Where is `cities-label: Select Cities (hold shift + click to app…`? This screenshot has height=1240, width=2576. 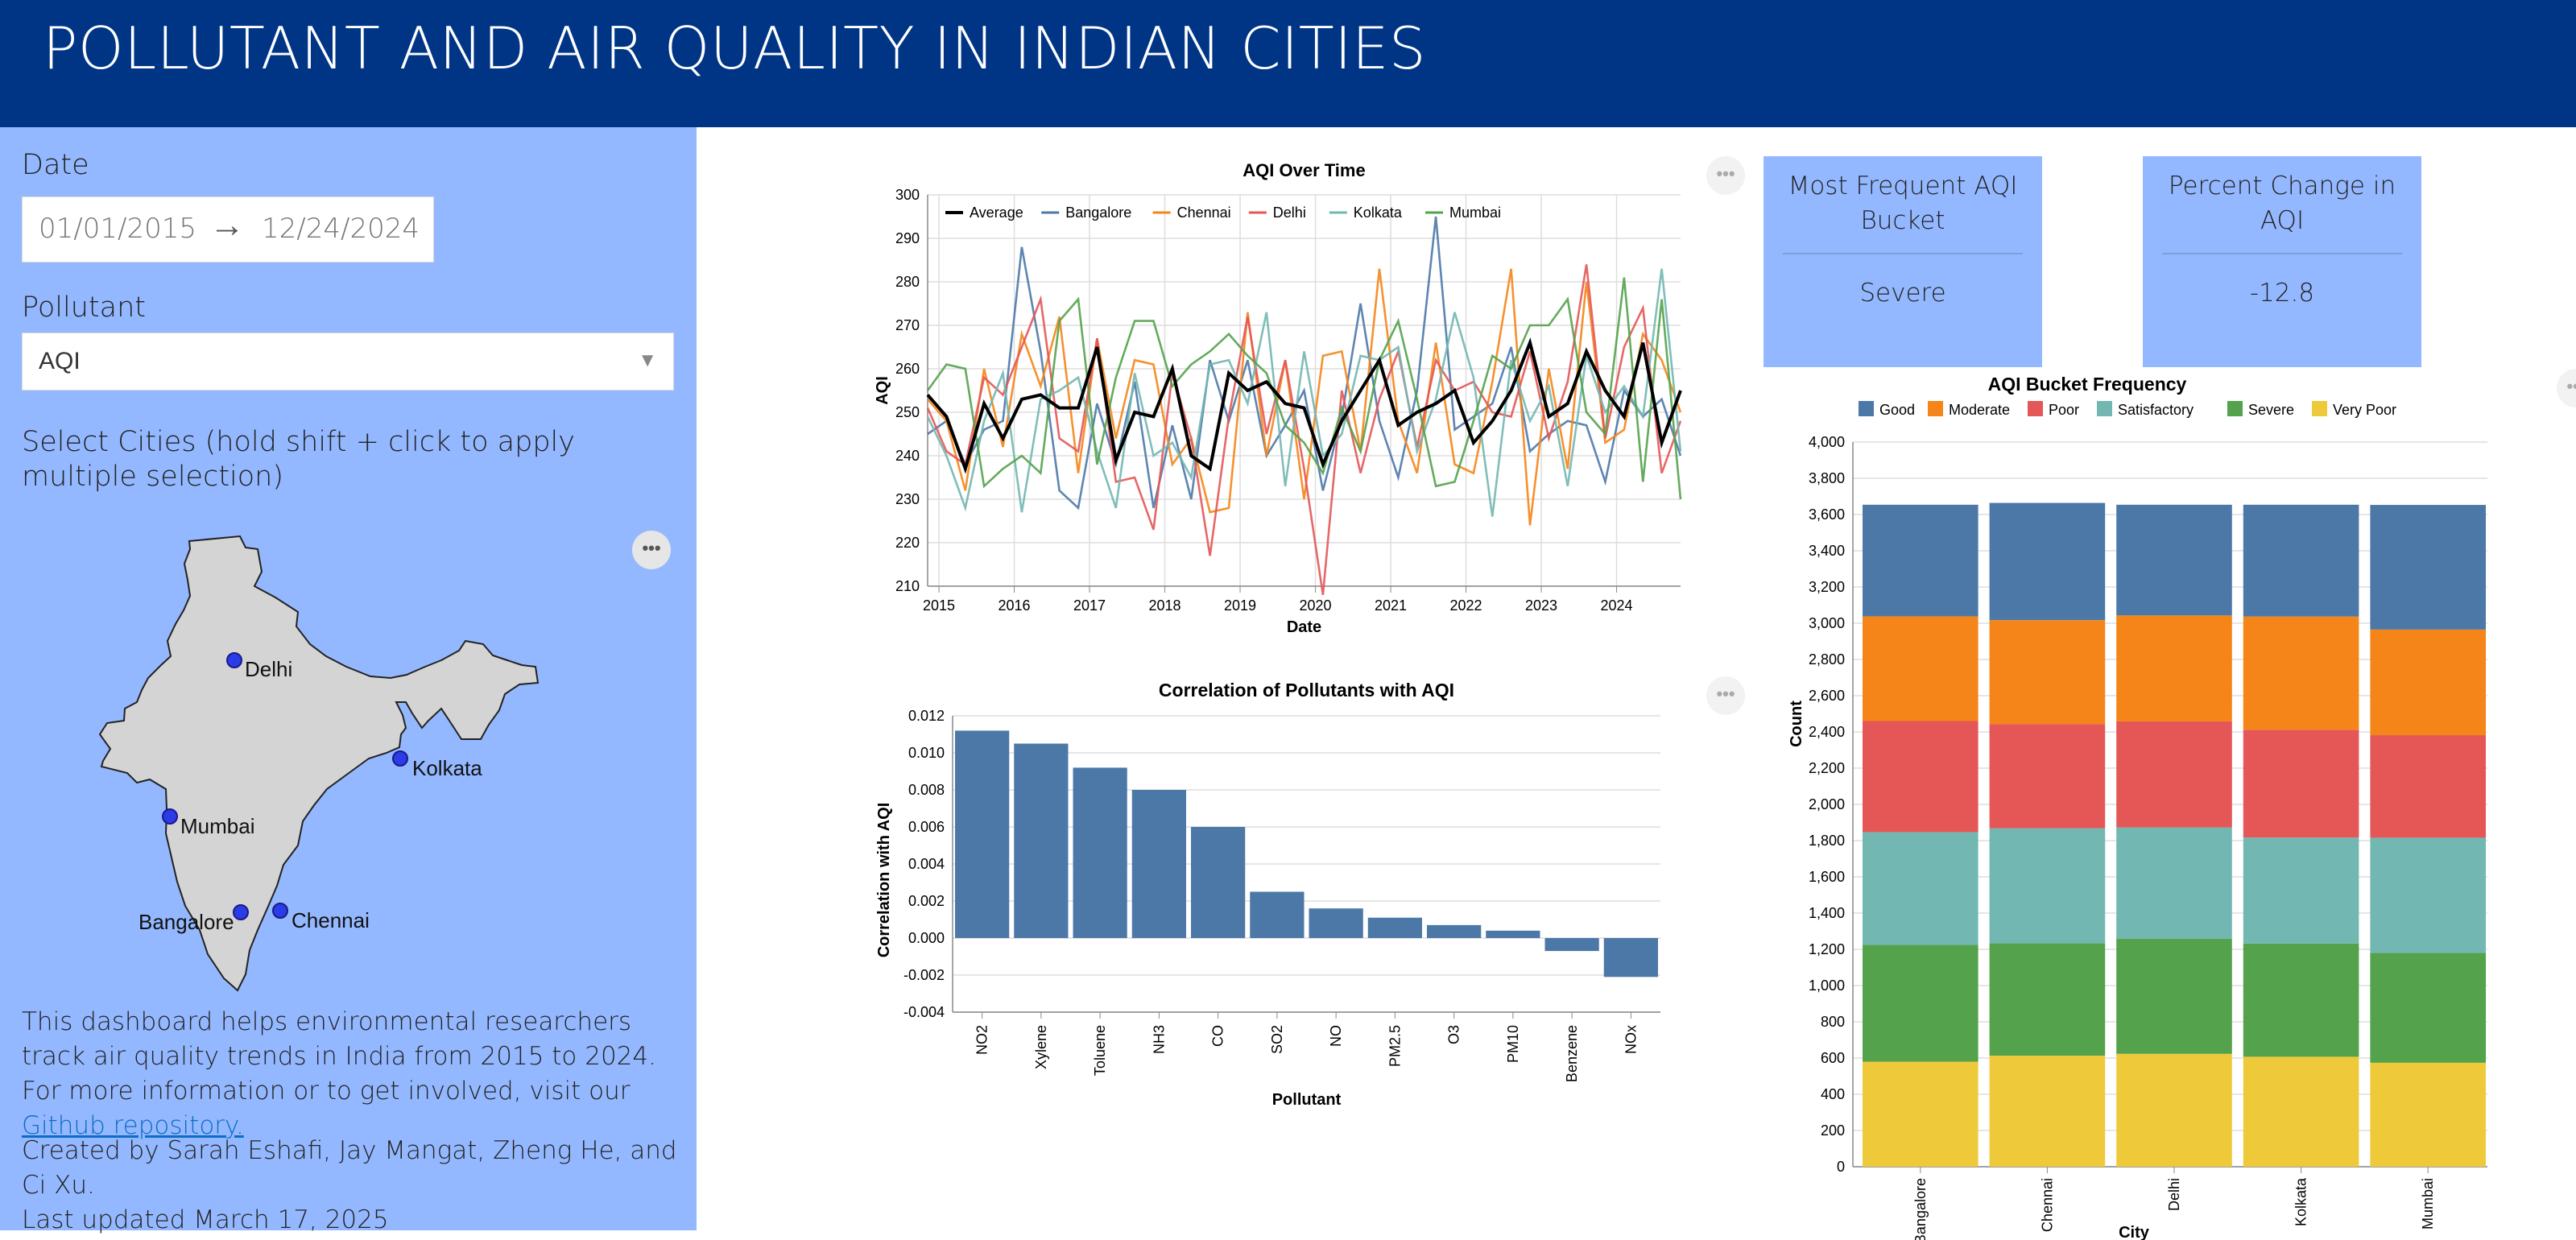 cities-label: Select Cities (hold shift + click to app… is located at coordinates (298, 459).